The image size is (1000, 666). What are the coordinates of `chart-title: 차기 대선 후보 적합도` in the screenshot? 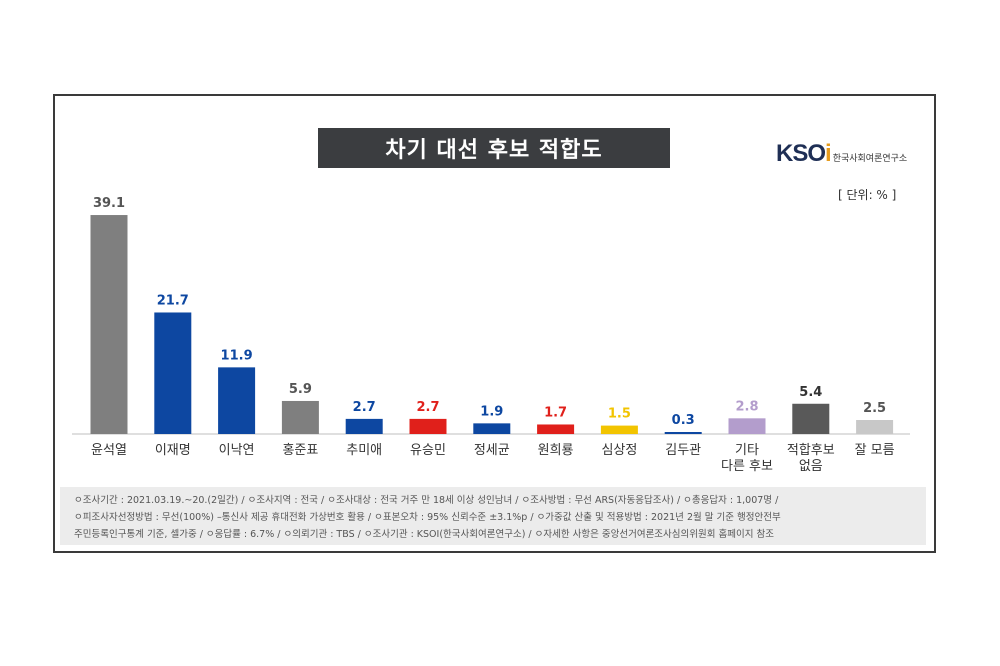 It's located at (494, 148).